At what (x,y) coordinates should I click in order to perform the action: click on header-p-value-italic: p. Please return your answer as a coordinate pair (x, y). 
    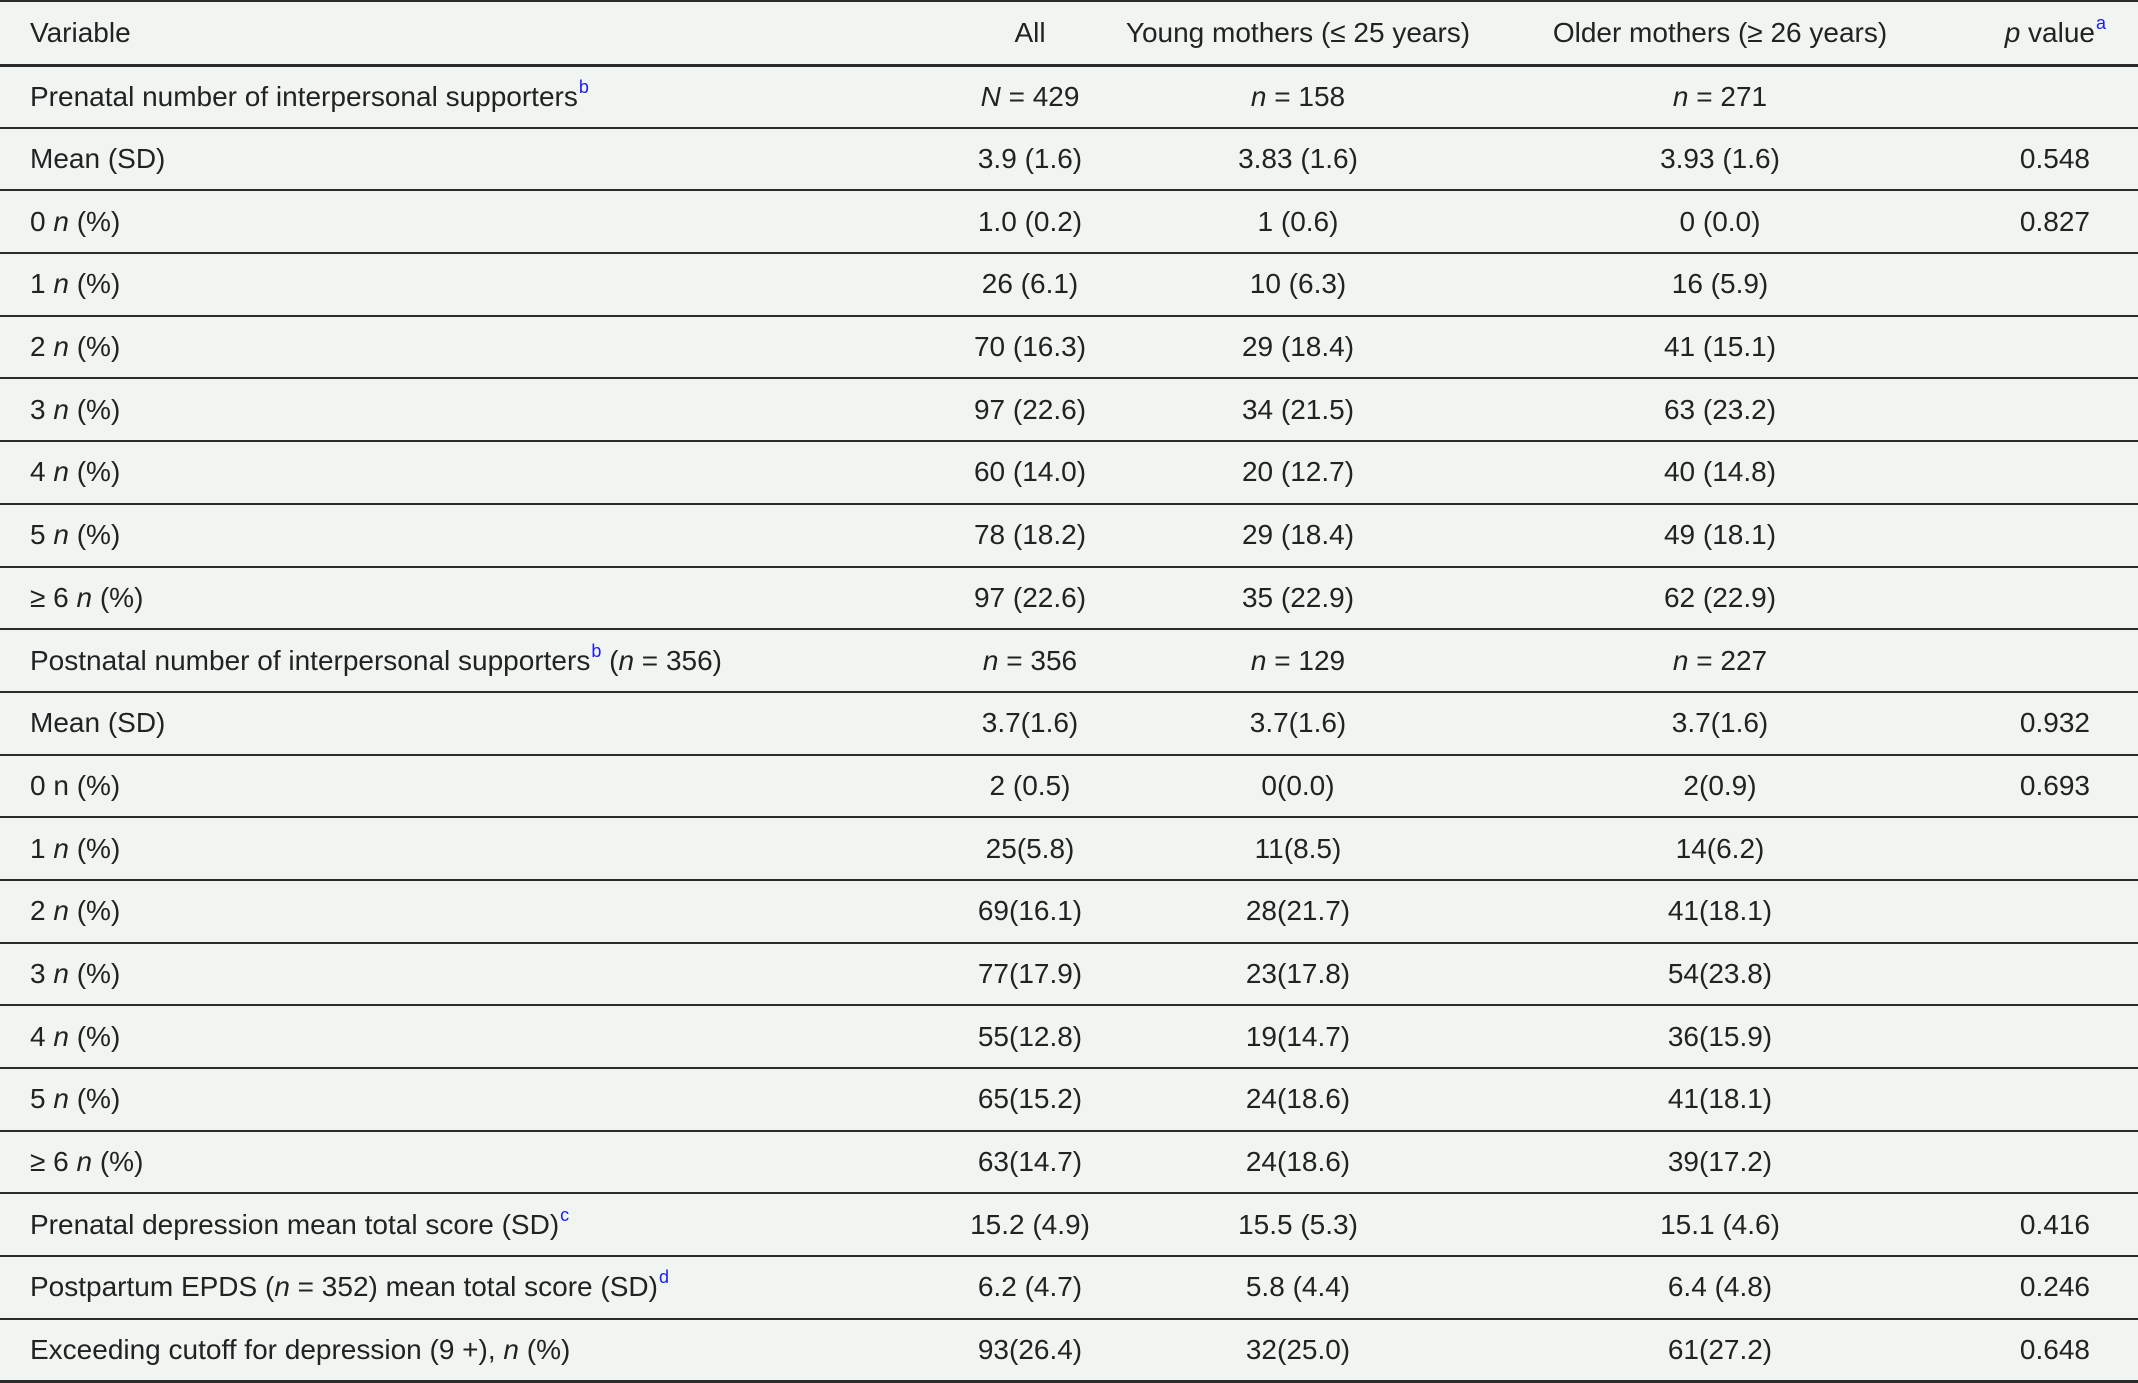
    Looking at the image, I should click on (2012, 32).